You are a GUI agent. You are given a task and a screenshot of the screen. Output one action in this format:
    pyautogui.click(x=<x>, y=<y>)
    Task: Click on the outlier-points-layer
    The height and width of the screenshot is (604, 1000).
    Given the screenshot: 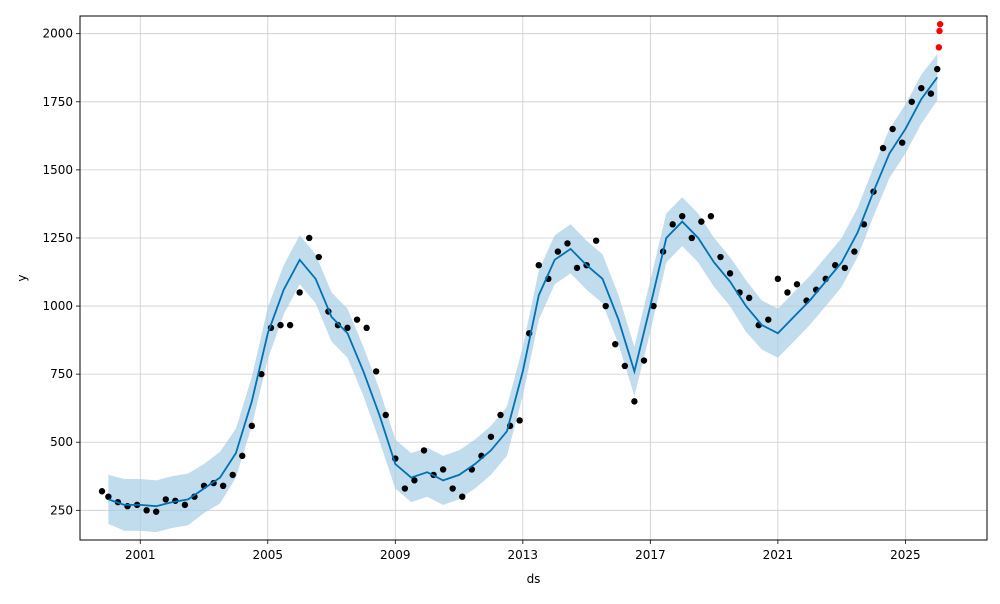 What is the action you would take?
    pyautogui.click(x=939, y=35)
    